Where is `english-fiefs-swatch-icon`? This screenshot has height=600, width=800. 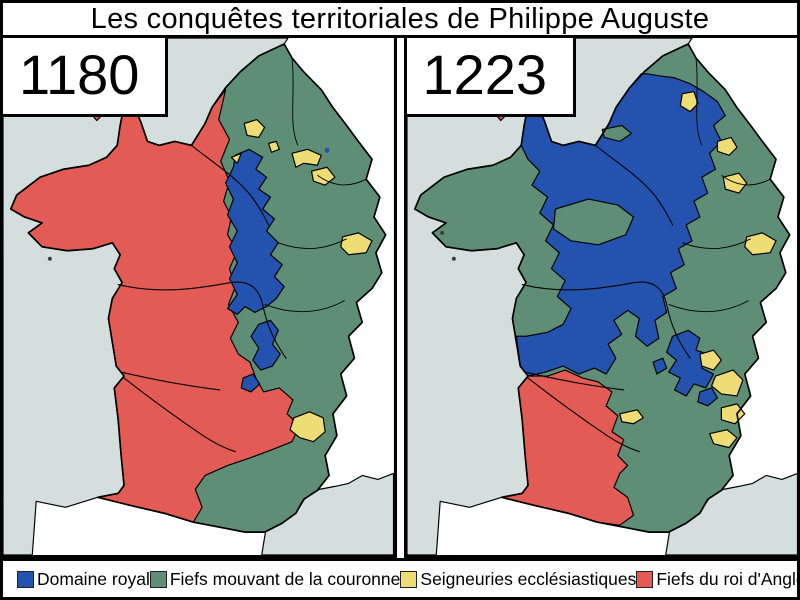
english-fiefs-swatch-icon is located at coordinates (645, 579).